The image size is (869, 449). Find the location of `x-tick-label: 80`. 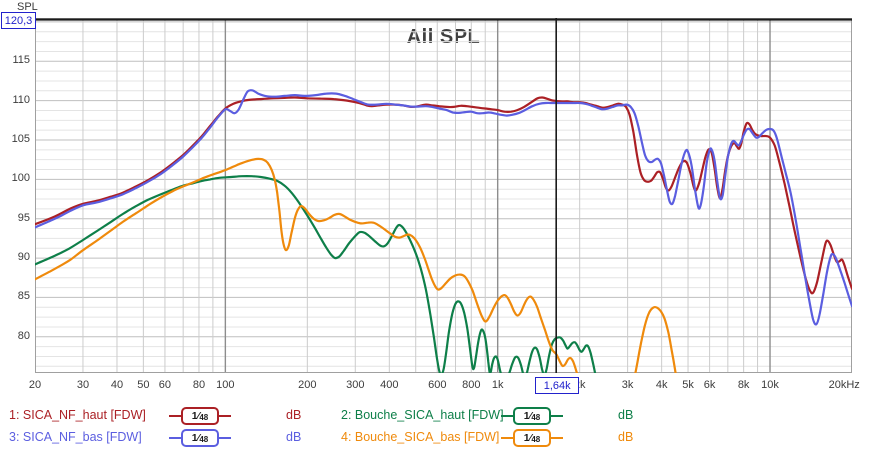

x-tick-label: 80 is located at coordinates (199, 385).